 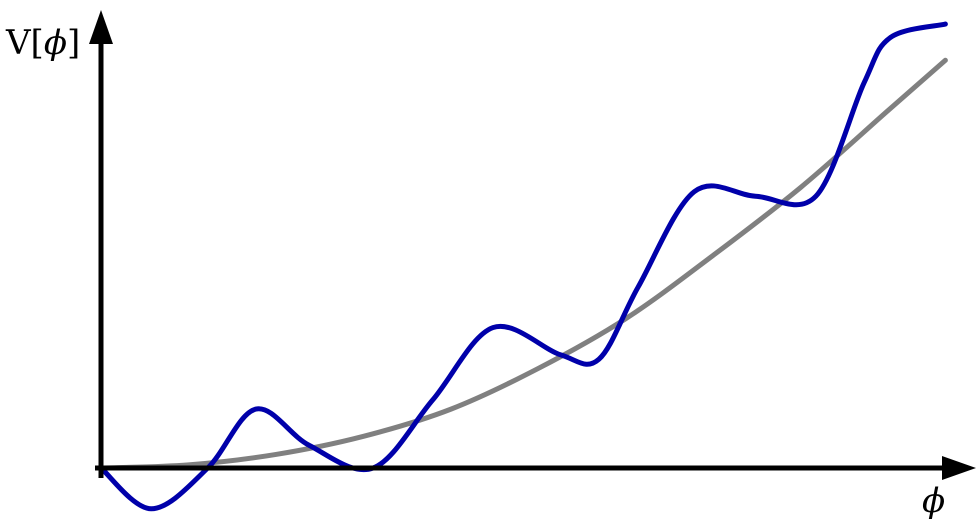 What do you see at coordinates (959, 468) in the screenshot?
I see `x-axis-arrowhead` at bounding box center [959, 468].